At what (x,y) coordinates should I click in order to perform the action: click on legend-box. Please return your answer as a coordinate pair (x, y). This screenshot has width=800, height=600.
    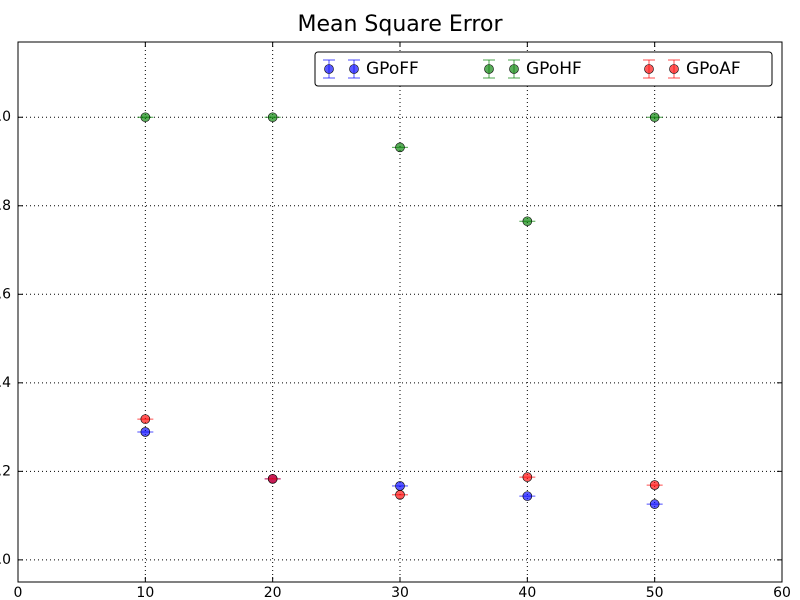
    Looking at the image, I should click on (543, 69).